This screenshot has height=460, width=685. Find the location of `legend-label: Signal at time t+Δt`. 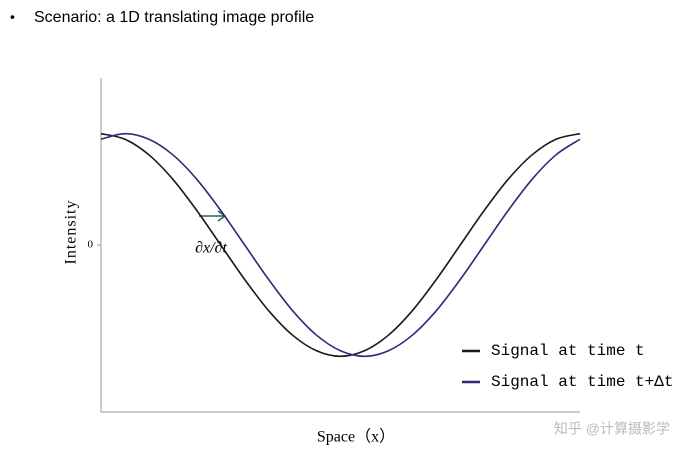

legend-label: Signal at time t+Δt is located at coordinates (582, 382).